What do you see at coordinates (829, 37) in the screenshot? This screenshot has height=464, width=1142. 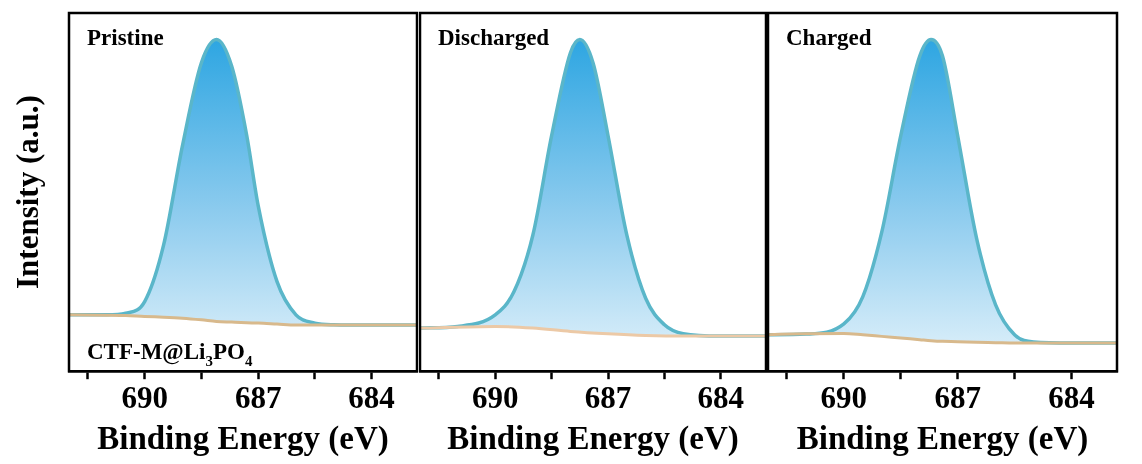 I see `chart-title: Charged` at bounding box center [829, 37].